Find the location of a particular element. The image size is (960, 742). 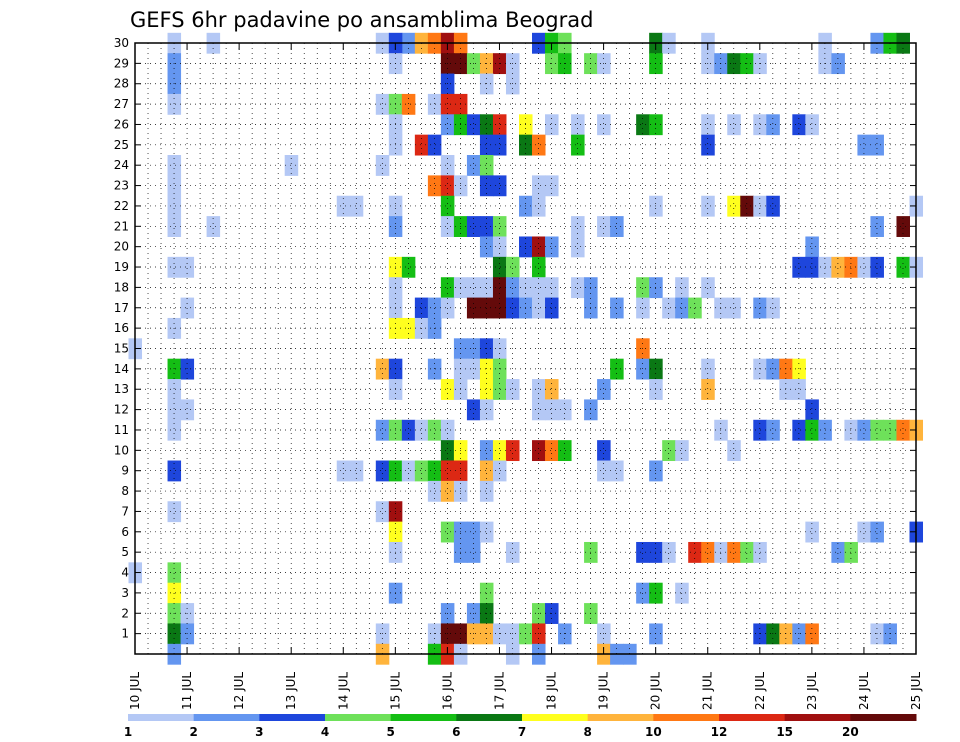

y-tick-label: 17 is located at coordinates (121, 308).